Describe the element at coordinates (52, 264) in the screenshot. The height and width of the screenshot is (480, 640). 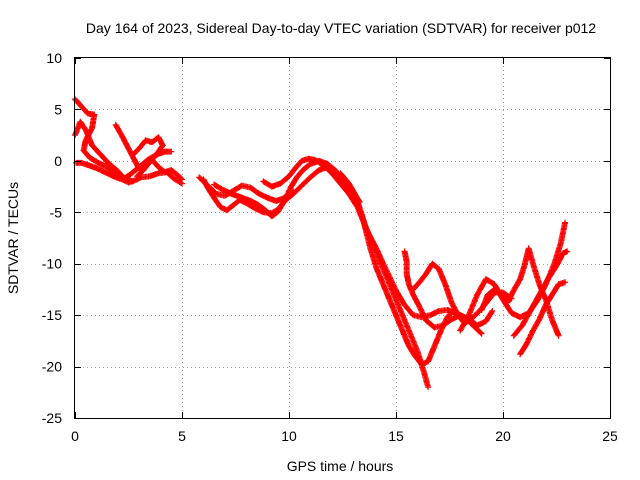
I see `y-tick-label: -10` at that location.